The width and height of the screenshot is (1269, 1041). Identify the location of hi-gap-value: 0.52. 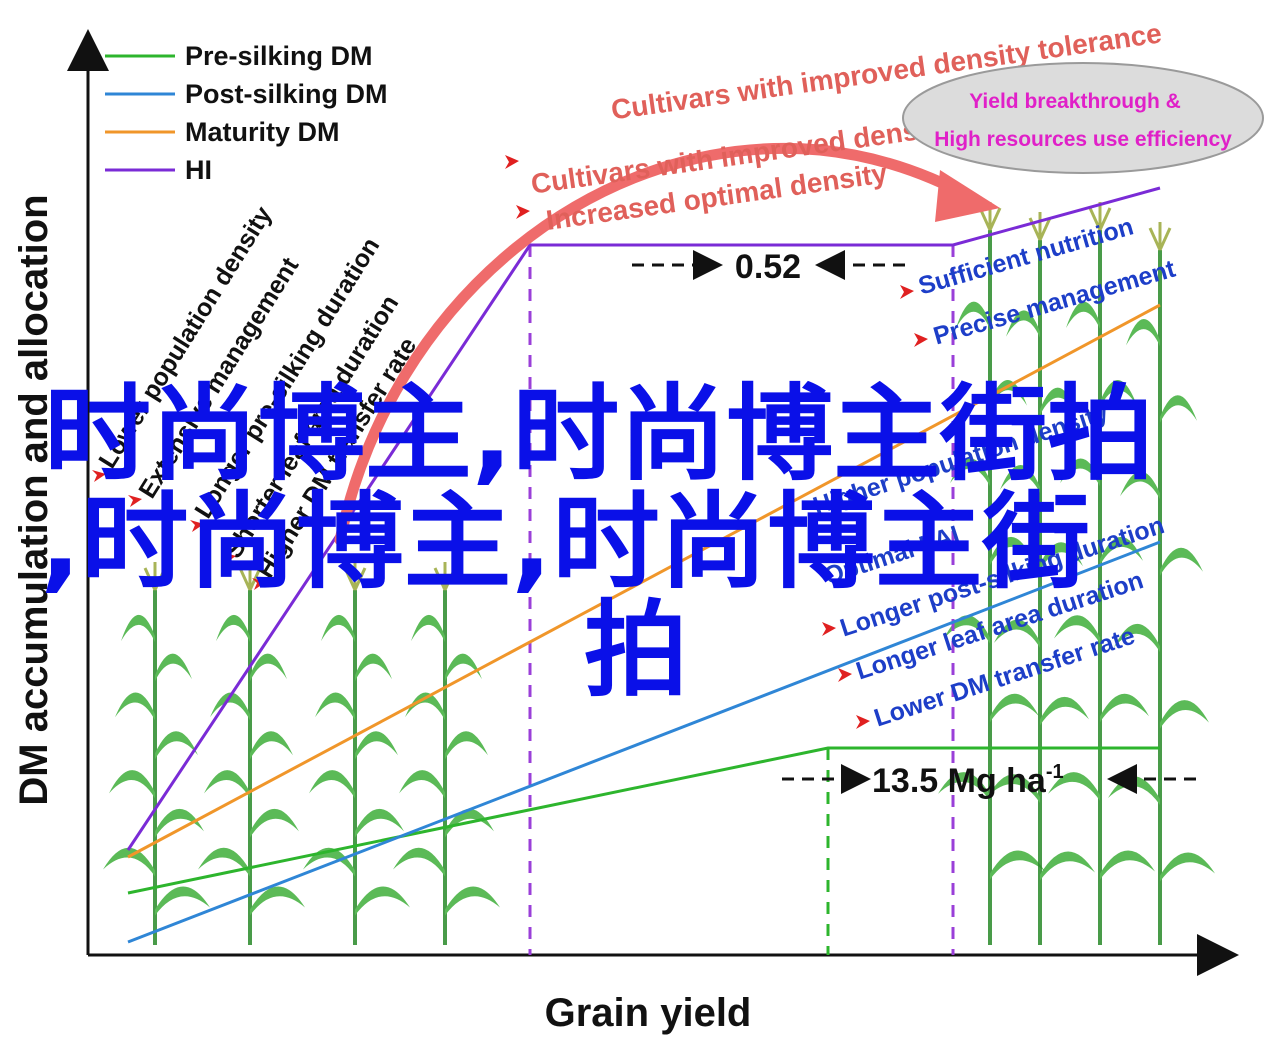
(768, 267).